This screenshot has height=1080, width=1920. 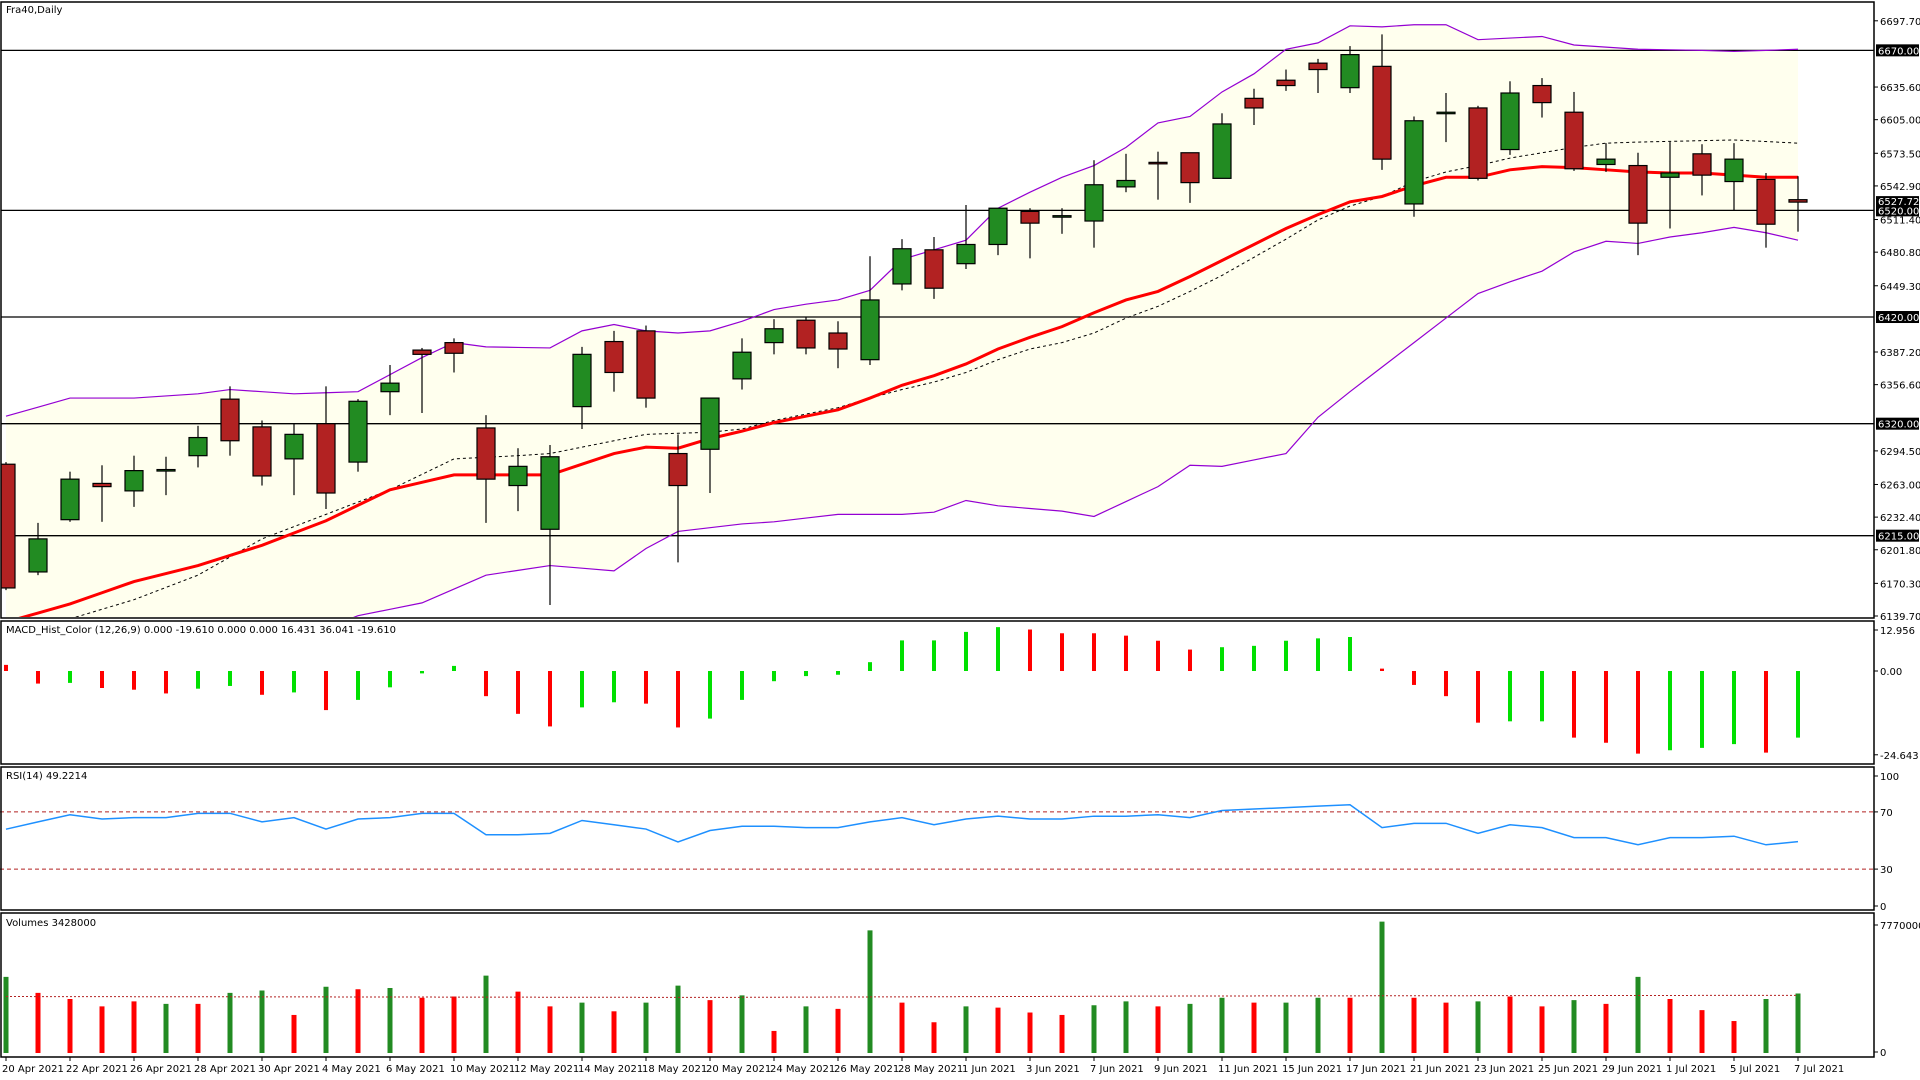 I want to click on price-tick-label: 6542.90, so click(x=1900, y=187).